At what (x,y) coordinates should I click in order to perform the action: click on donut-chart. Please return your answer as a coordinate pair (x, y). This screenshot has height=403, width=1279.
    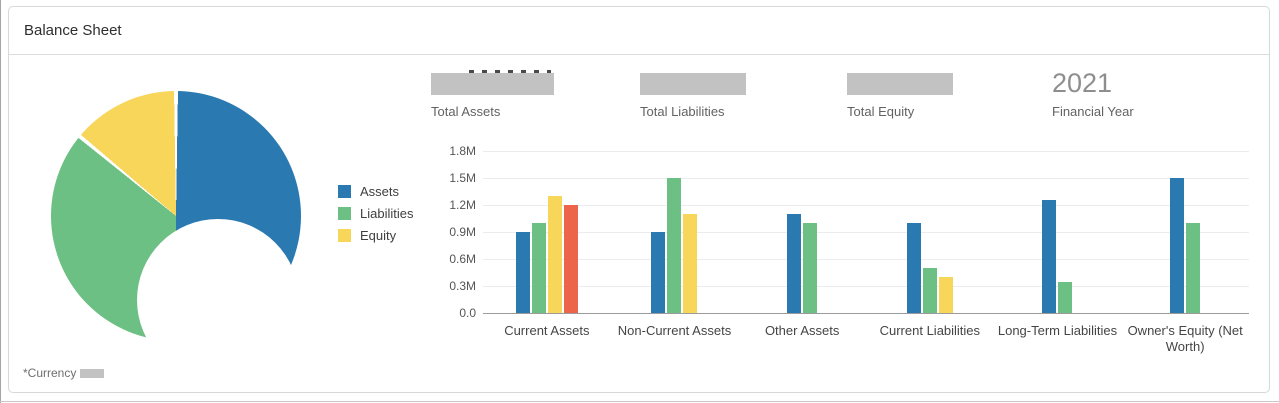
    Looking at the image, I should click on (176, 236).